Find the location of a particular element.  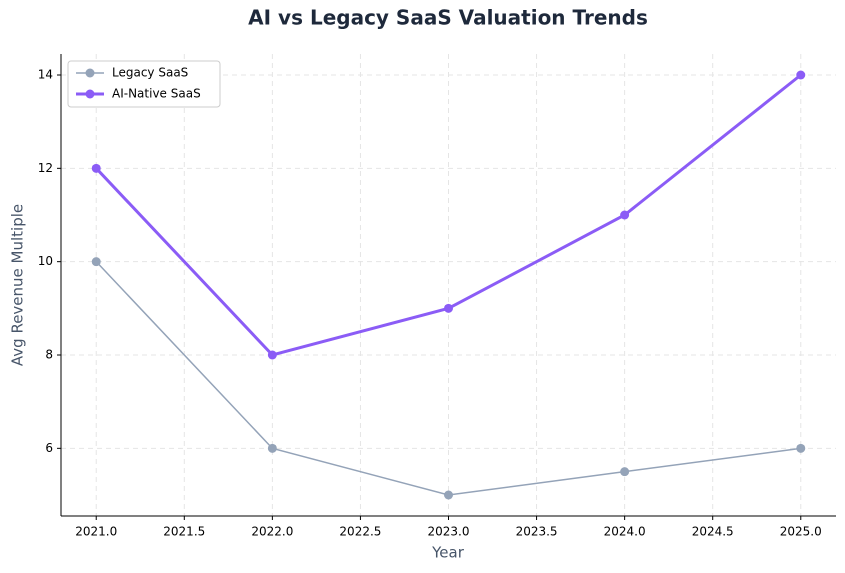

legend-label: Legacy SaaS is located at coordinates (150, 73).